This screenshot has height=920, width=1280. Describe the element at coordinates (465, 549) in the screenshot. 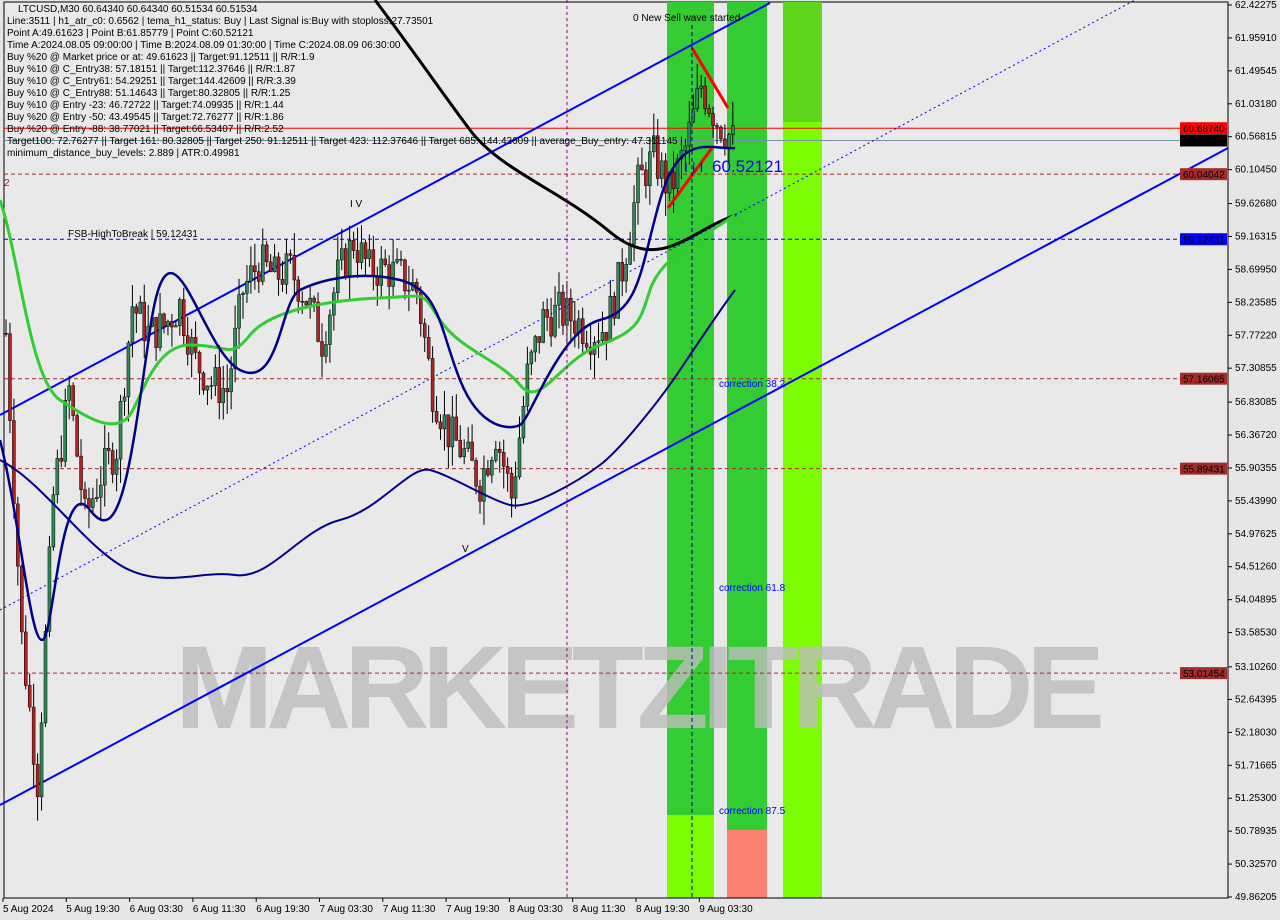

I see `wave-v-label: V` at that location.